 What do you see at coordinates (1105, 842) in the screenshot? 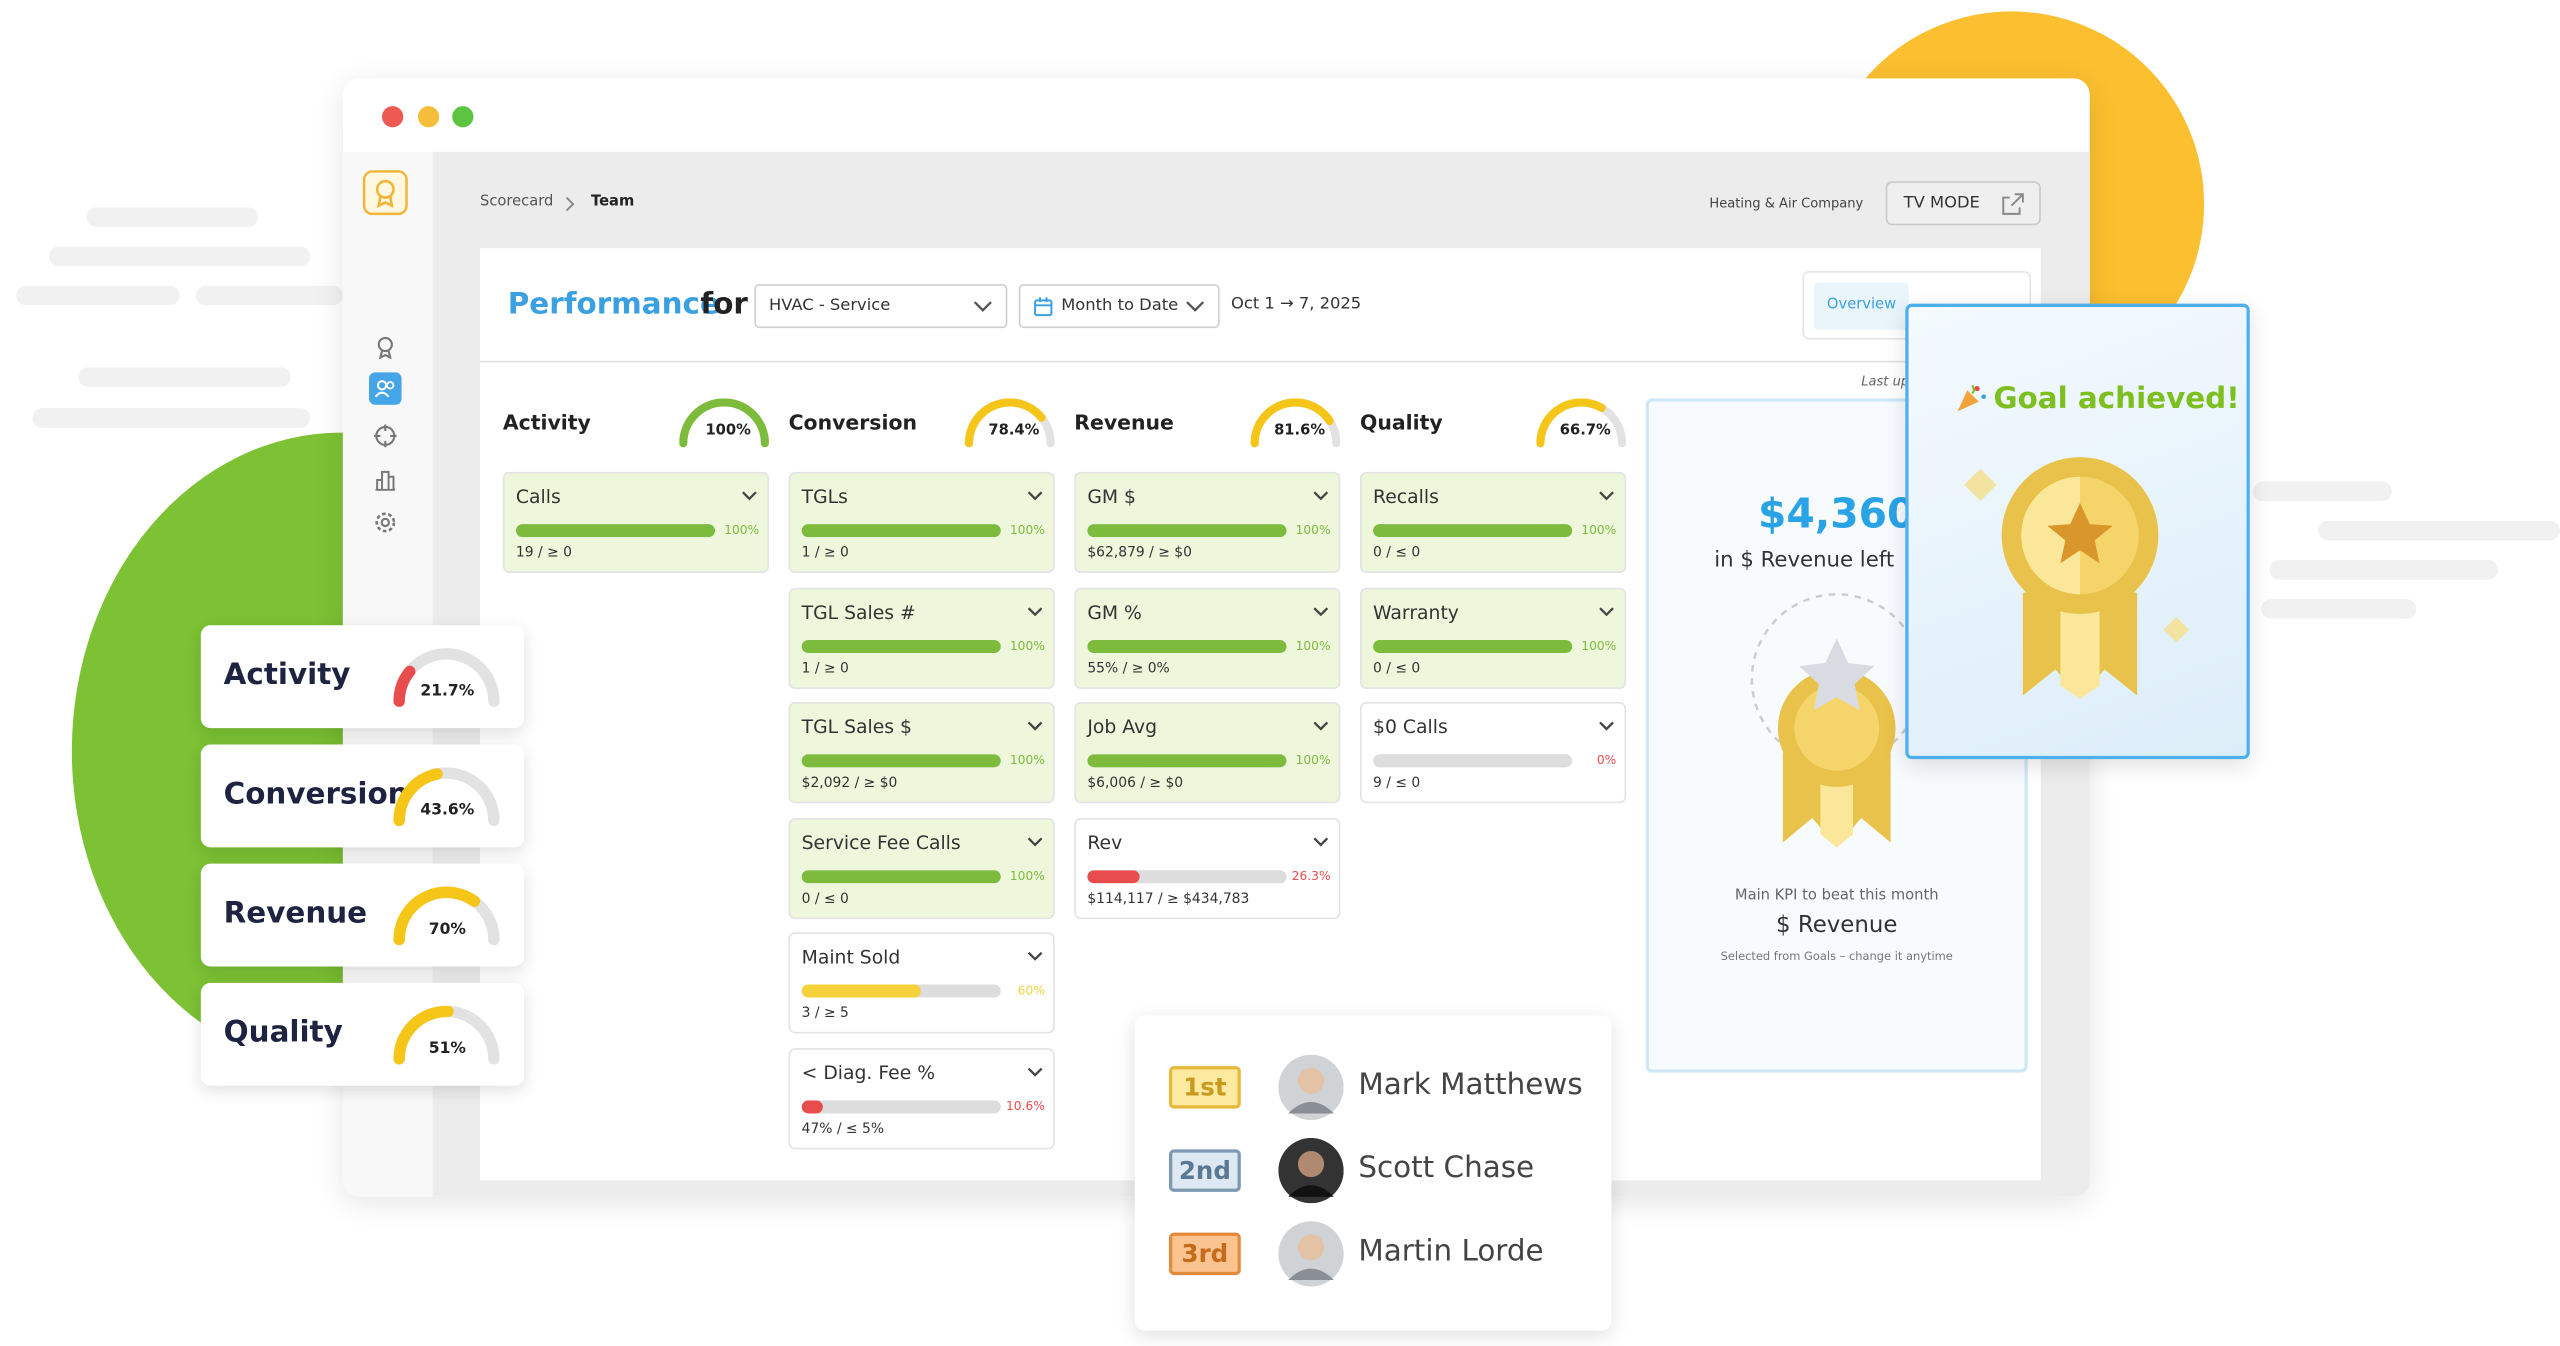
I see `metric-name: Rev` at bounding box center [1105, 842].